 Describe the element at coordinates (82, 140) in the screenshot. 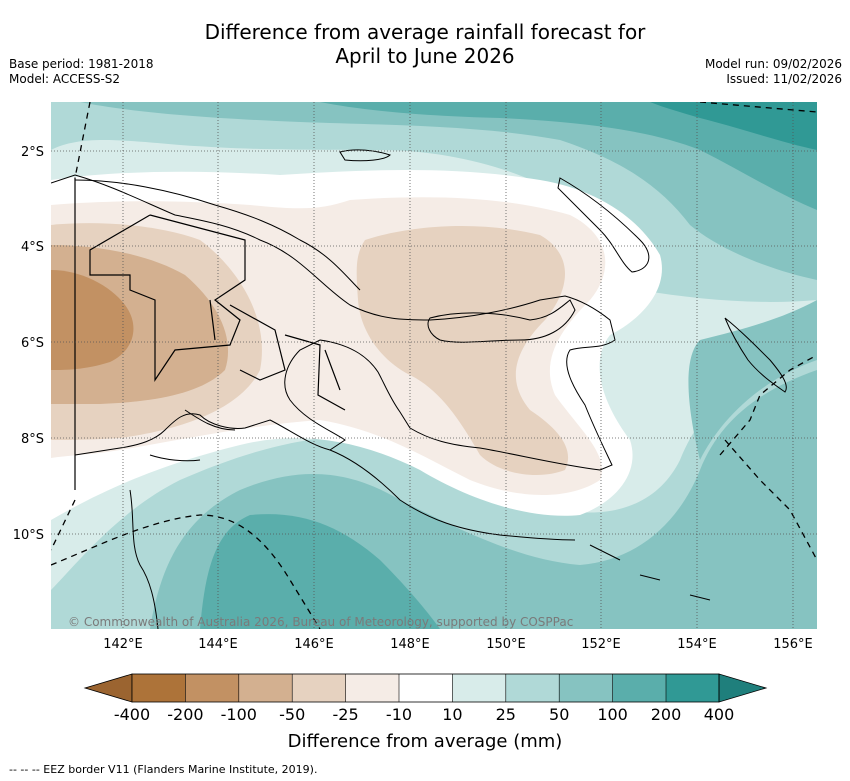

I see `eez-west` at that location.